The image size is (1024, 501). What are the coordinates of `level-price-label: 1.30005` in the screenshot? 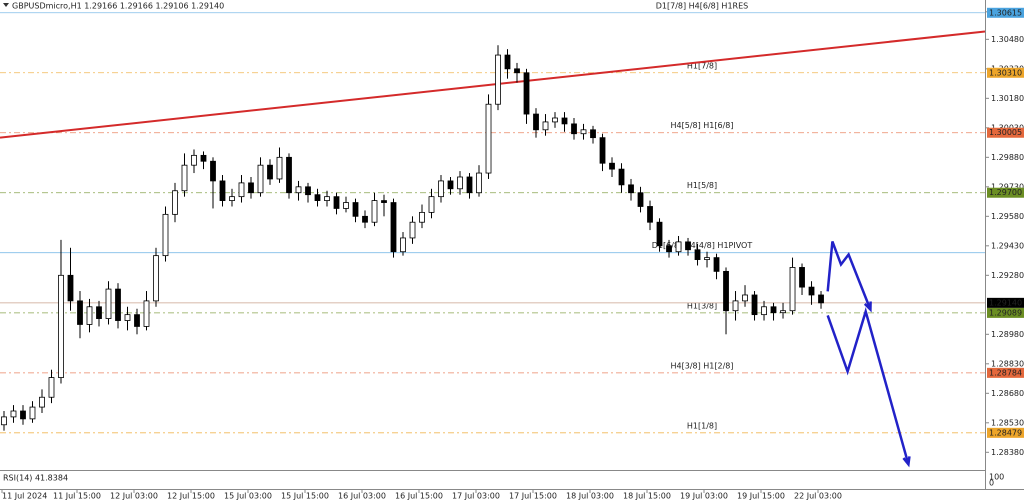 It's located at (1005, 132).